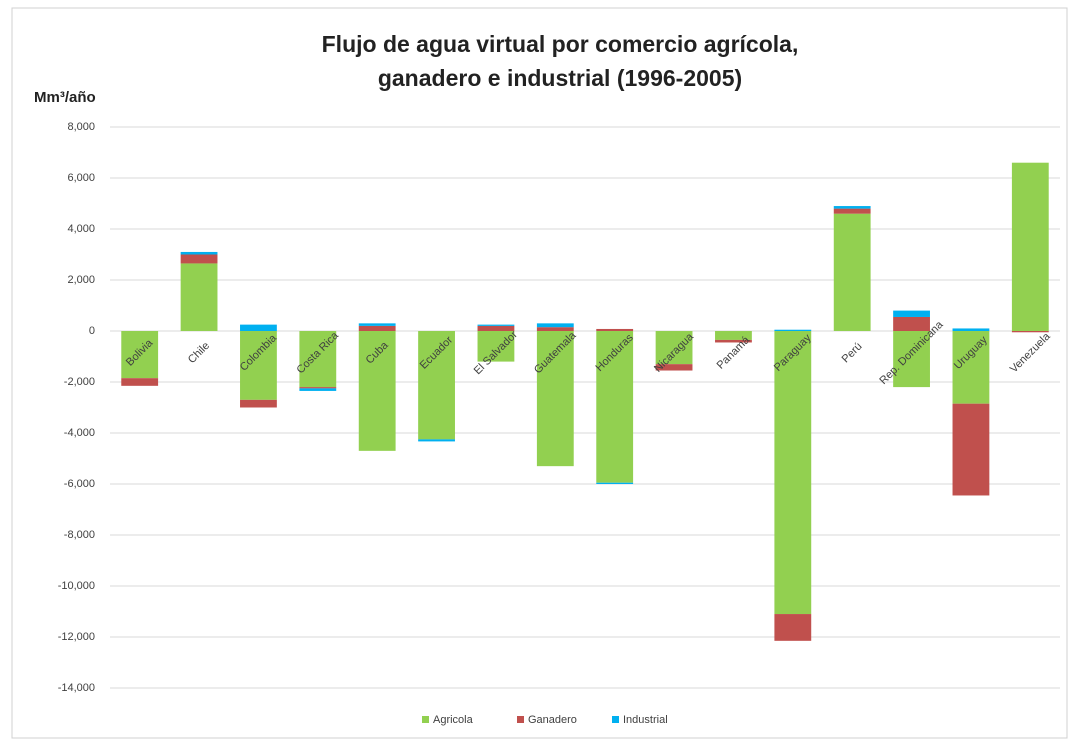 This screenshot has width=1074, height=750. I want to click on y-tick-label: 6,000, so click(81, 178).